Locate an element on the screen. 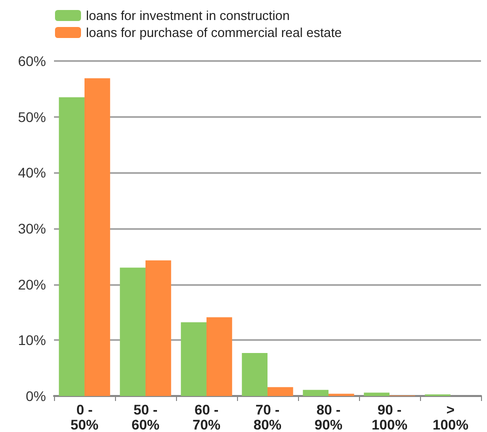 The height and width of the screenshot is (432, 487). x-tick-label: 80 - 90% is located at coordinates (329, 417).